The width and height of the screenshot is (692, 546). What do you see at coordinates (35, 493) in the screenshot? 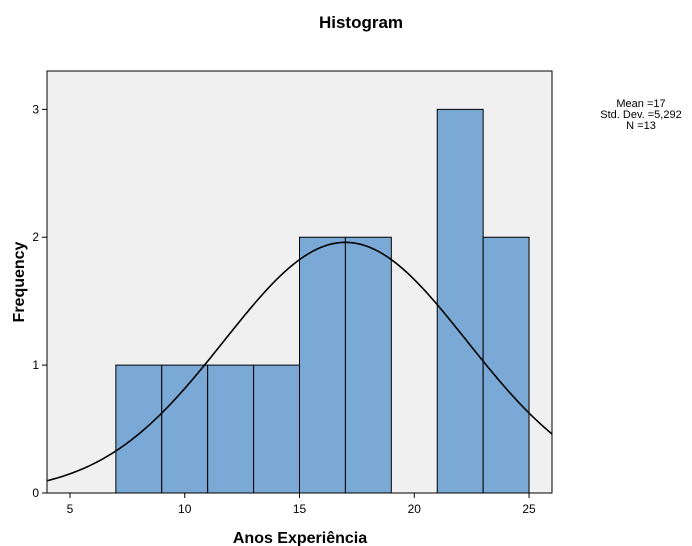
I see `y-tick-label: 0` at bounding box center [35, 493].